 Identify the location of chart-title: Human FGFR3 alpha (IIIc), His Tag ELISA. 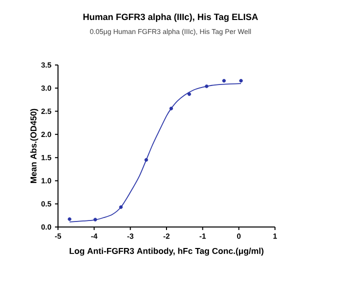
(170, 17).